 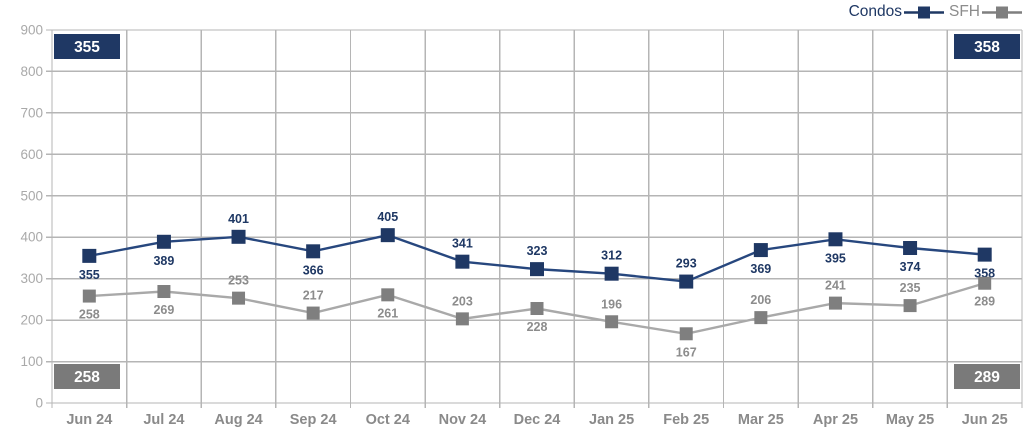 I want to click on x-axis-label: Feb 25, so click(x=686, y=420).